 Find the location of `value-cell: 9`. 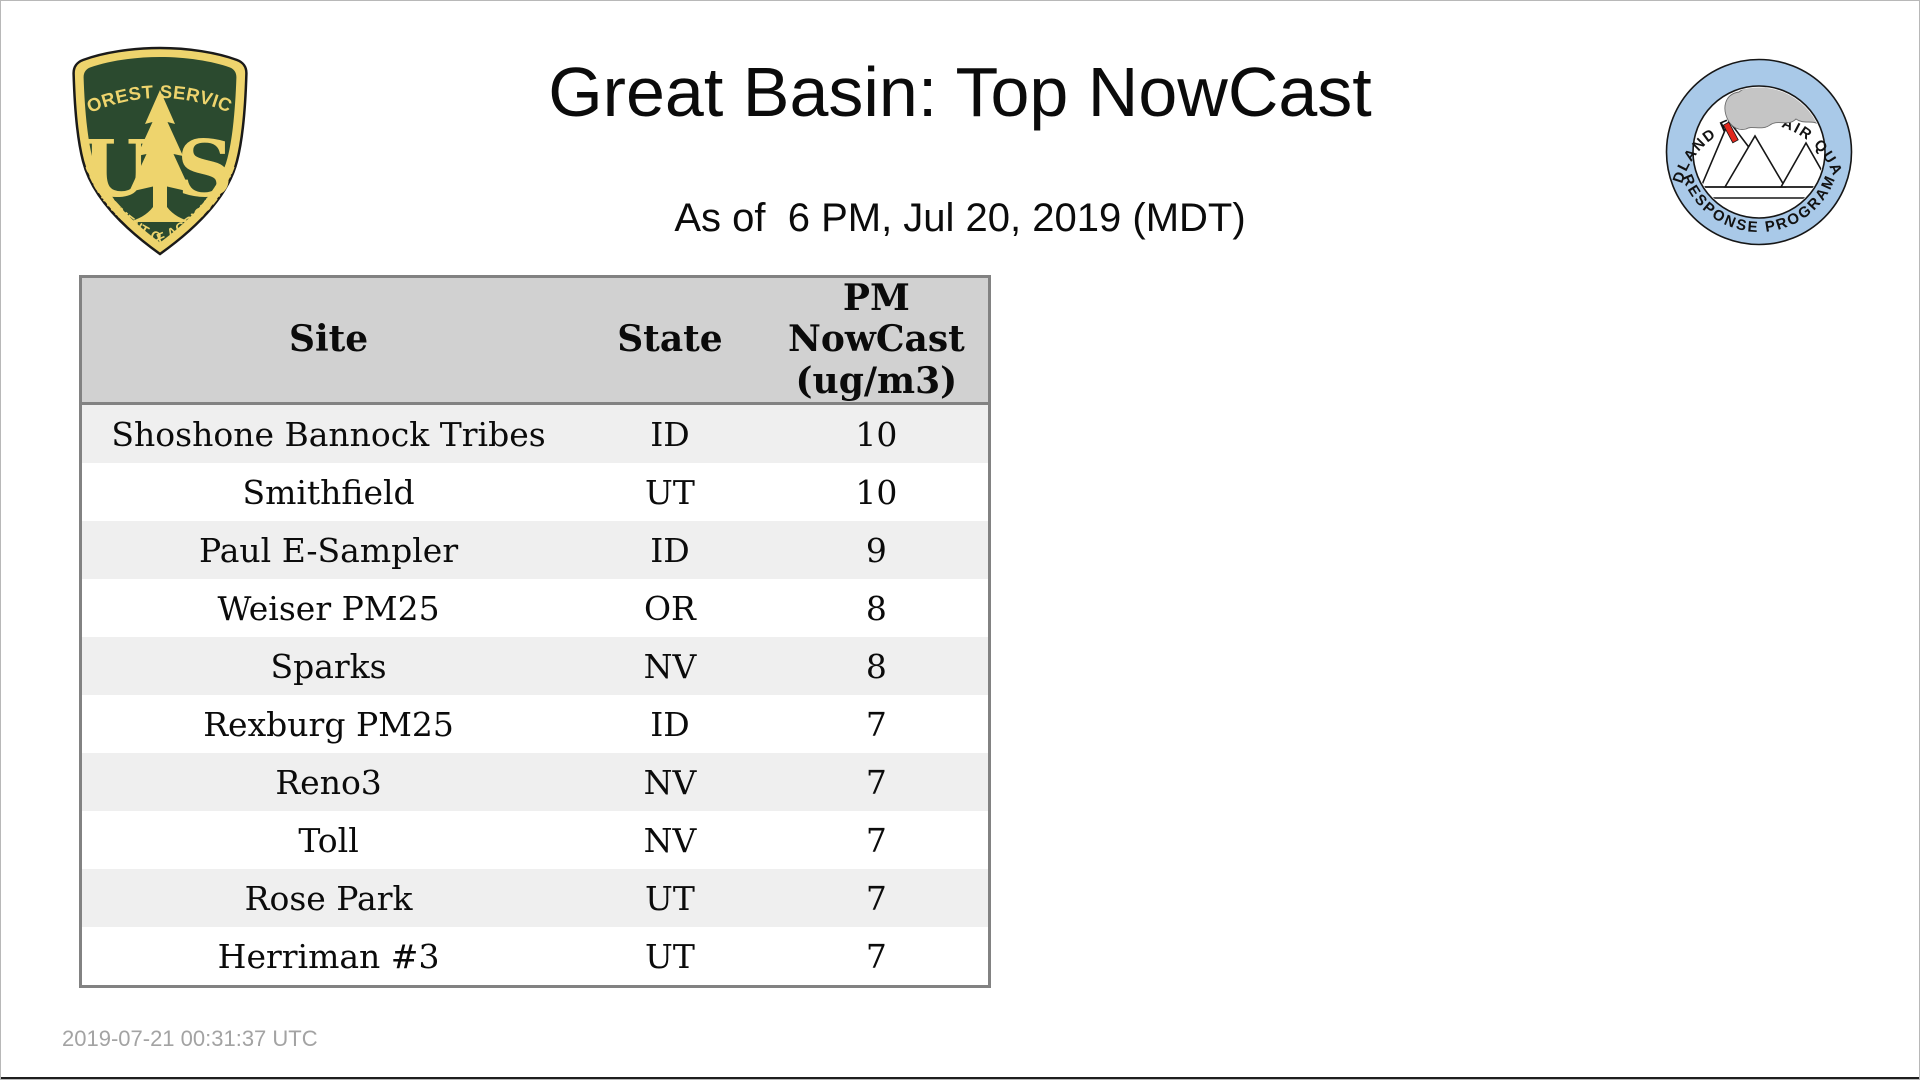

value-cell: 9 is located at coordinates (876, 550).